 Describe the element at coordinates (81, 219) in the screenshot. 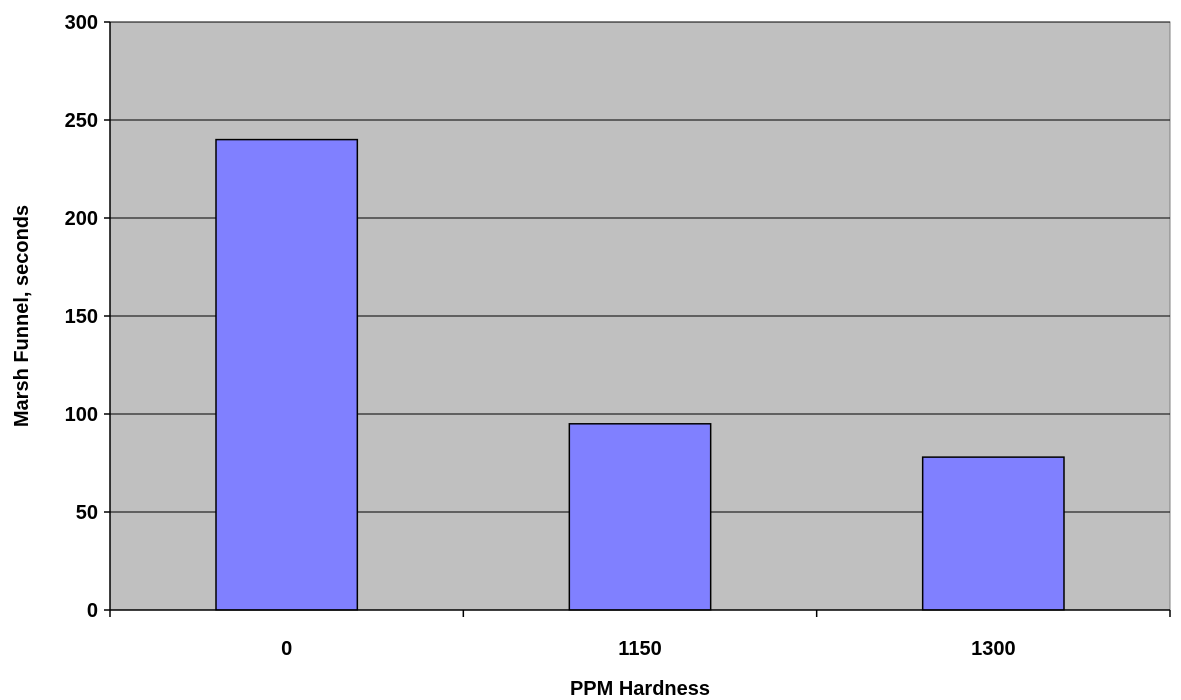

I see `y-tick-label: 200` at that location.